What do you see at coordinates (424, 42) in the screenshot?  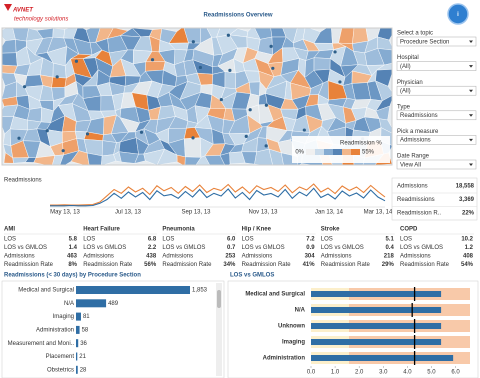 I see `filter-value: Procedure Section` at bounding box center [424, 42].